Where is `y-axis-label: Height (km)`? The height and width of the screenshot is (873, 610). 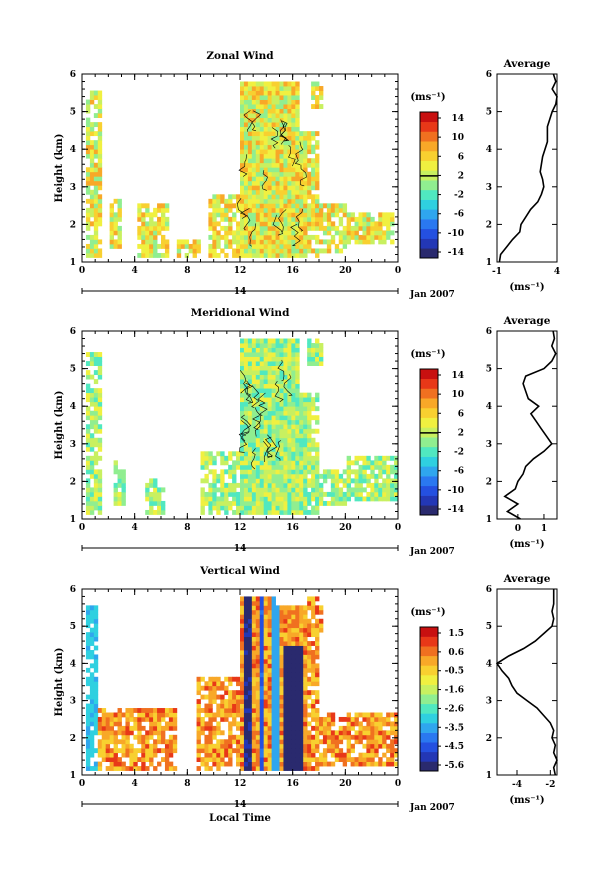
y-axis-label: Height (km) is located at coordinates (59, 425).